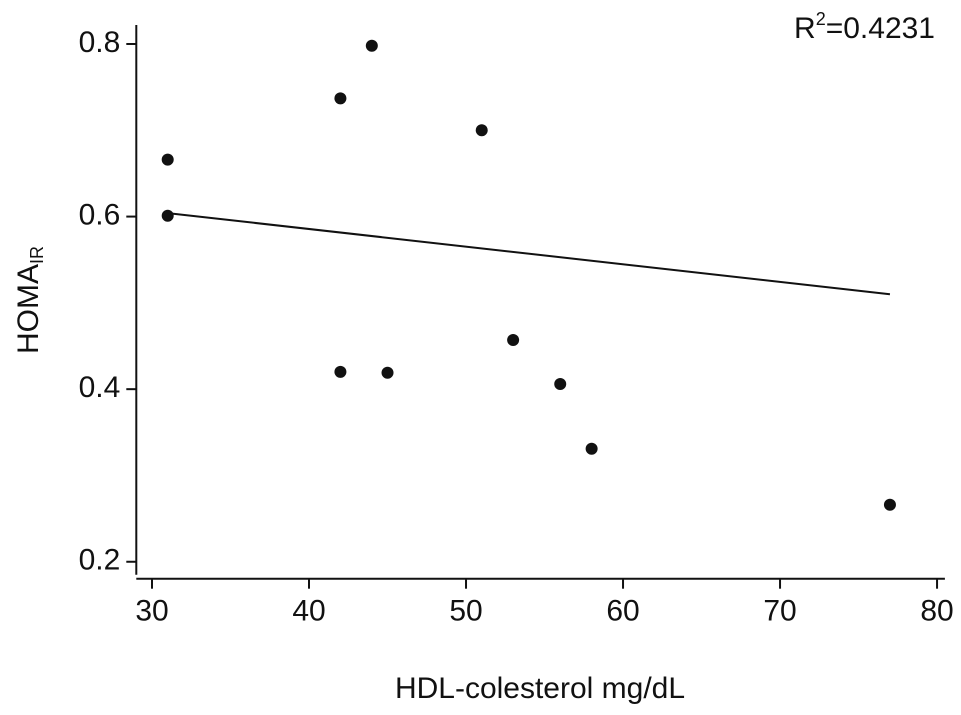 This screenshot has height=715, width=961. I want to click on y-tick-label: 0.4, so click(100, 387).